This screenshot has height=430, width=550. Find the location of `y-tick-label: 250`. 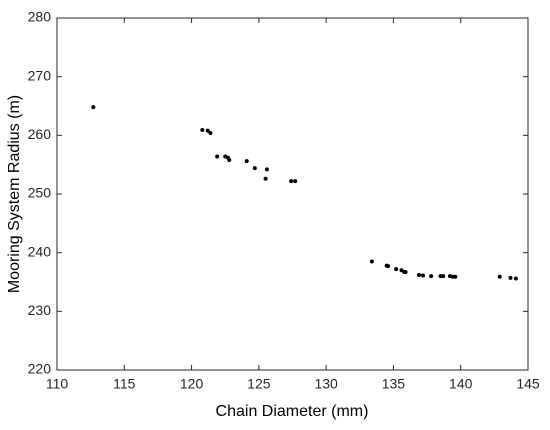

y-tick-label: 250 is located at coordinates (40, 193).